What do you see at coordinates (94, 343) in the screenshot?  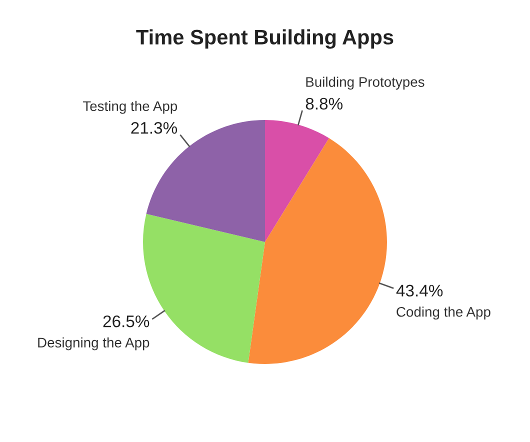 I see `slice-label: Designing the App` at bounding box center [94, 343].